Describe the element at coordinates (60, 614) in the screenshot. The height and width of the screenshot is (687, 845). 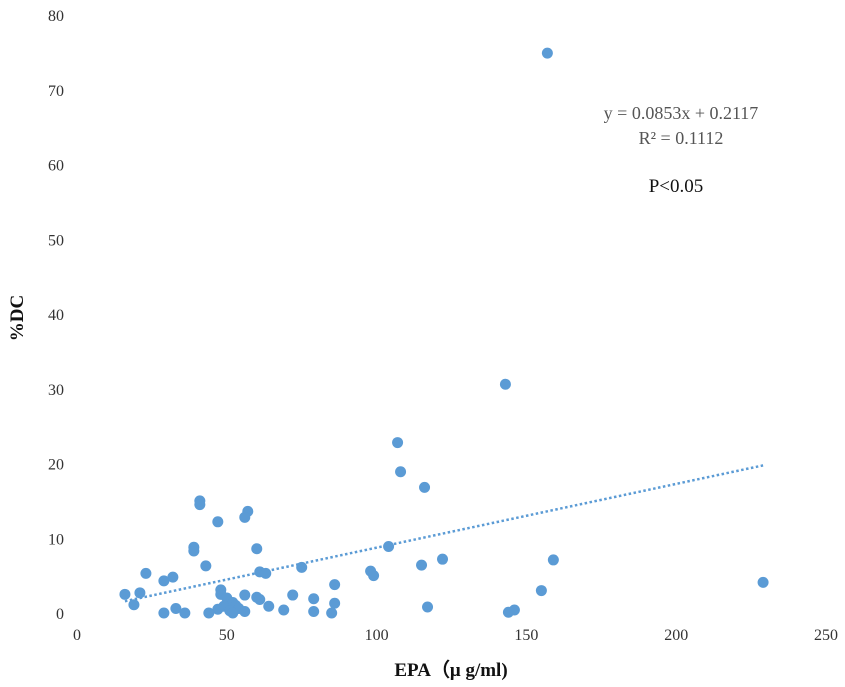
I see `y-tick-label: 0` at that location.